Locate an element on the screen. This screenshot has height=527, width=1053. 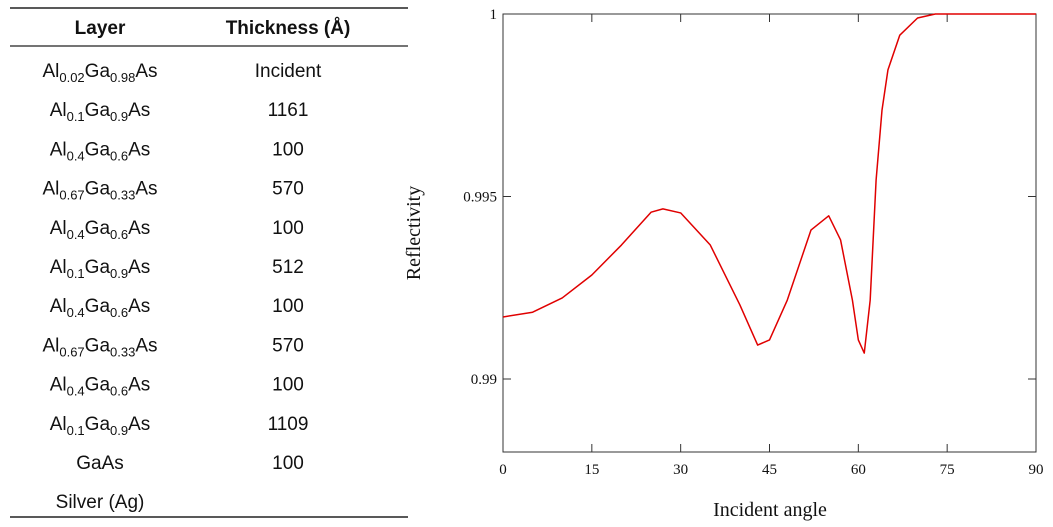
subscript: 0.98 is located at coordinates (122, 77).